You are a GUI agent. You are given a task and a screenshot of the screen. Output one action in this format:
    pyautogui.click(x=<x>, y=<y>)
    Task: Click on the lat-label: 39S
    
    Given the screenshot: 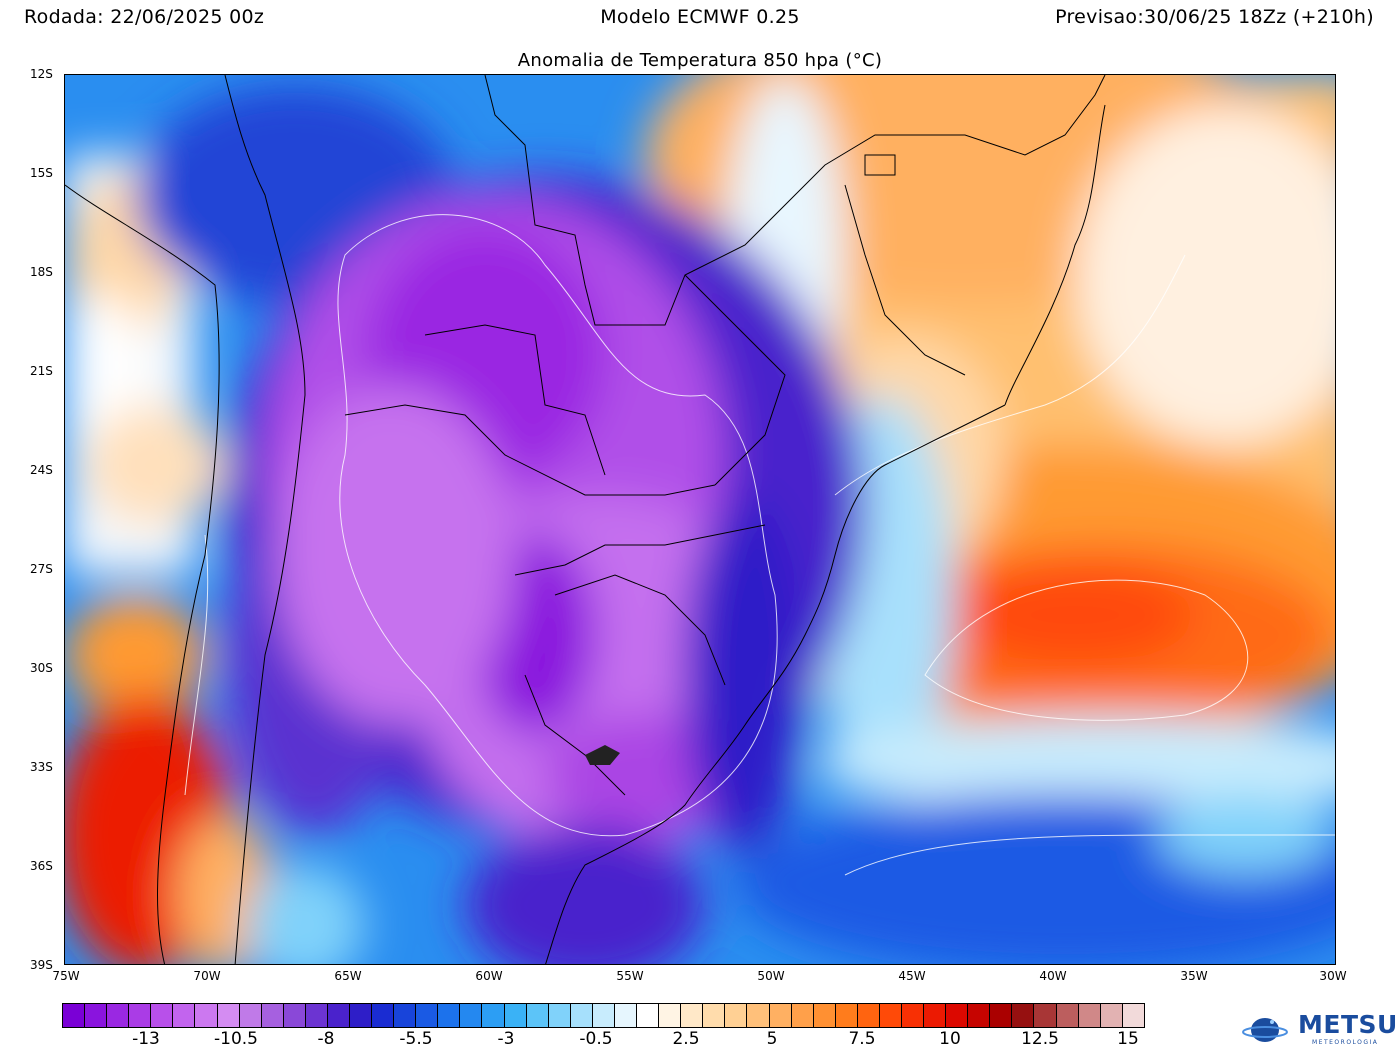 What is the action you would take?
    pyautogui.click(x=41, y=965)
    